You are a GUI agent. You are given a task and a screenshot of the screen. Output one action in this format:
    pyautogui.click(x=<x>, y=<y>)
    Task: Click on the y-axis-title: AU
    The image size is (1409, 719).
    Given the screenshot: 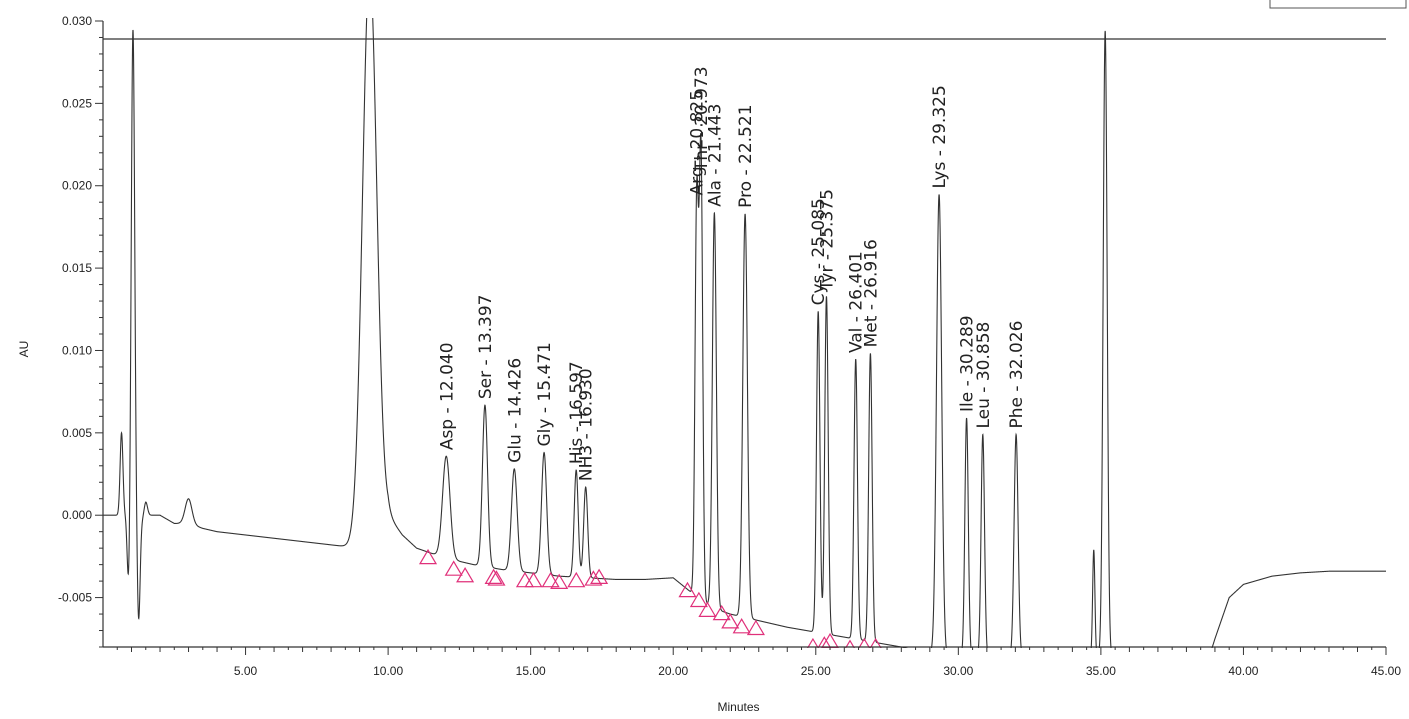 What is the action you would take?
    pyautogui.click(x=24, y=349)
    